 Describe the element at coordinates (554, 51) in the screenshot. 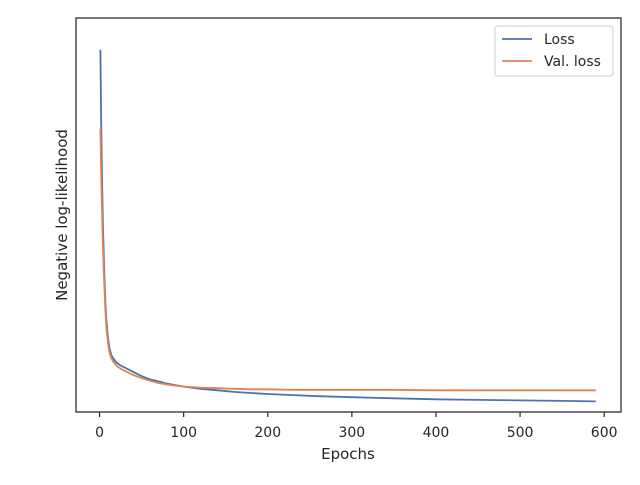

I see `legend: Loss Val. loss` at that location.